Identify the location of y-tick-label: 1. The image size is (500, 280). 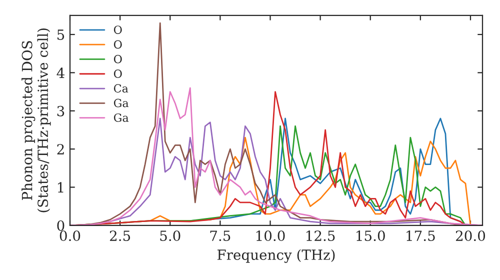
(61, 187).